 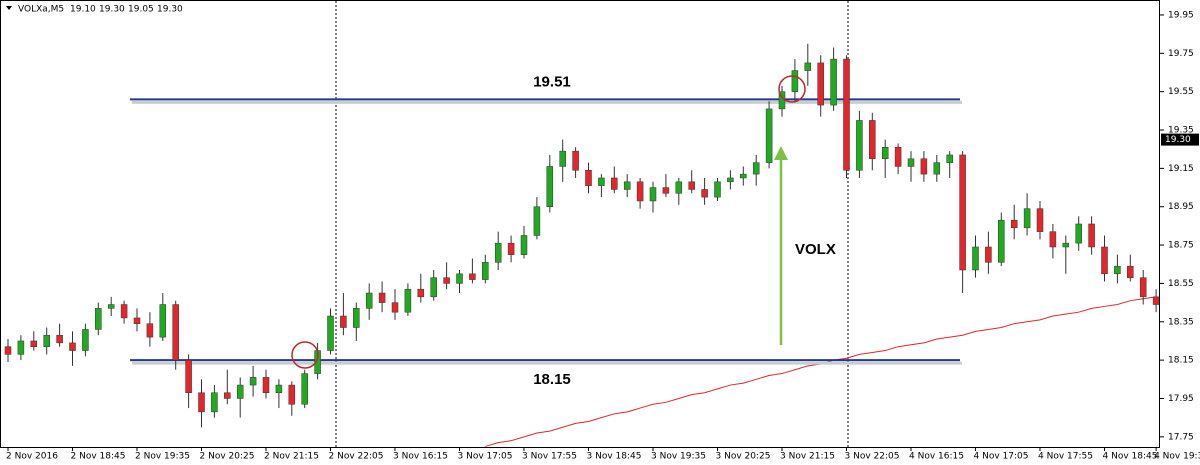 What do you see at coordinates (1181, 437) in the screenshot?
I see `y-tick-label: 17.75` at bounding box center [1181, 437].